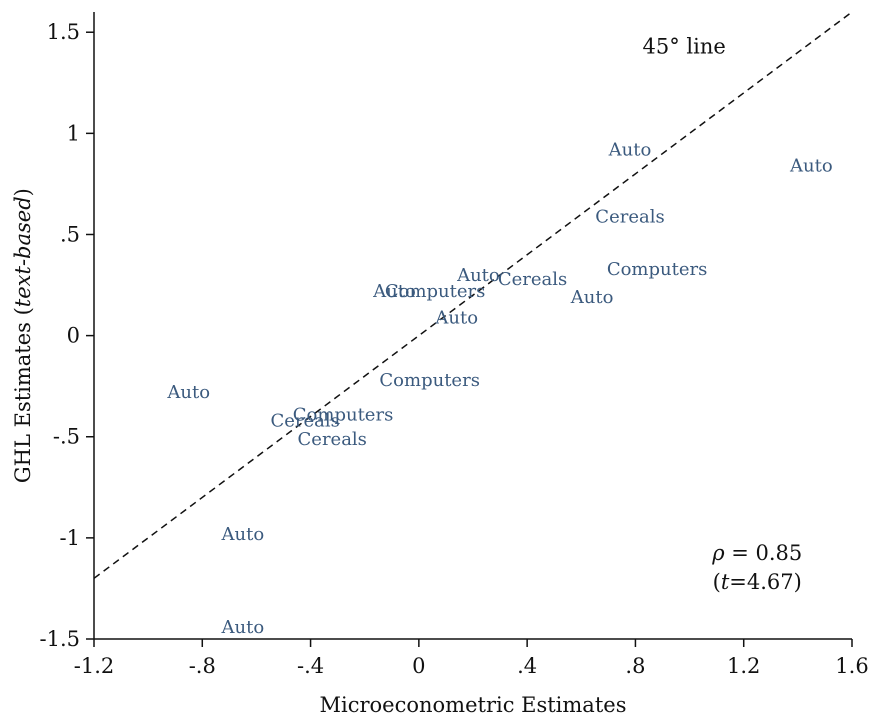 This screenshot has height=719, width=870. I want to click on t-stat-annotation: (t=4.67), so click(757, 582).